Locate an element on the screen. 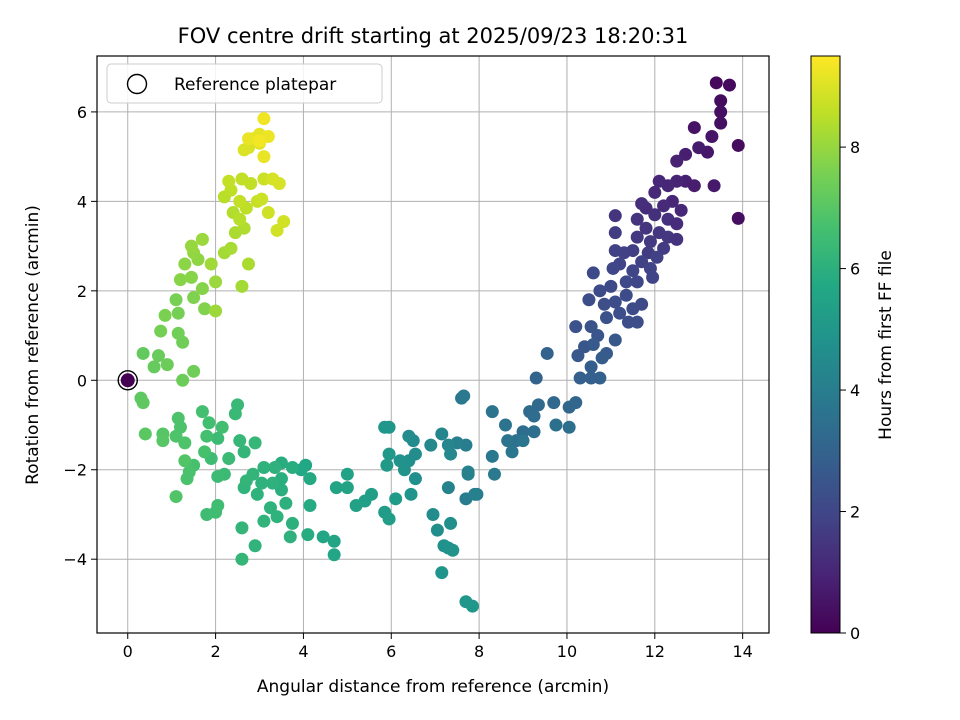  x-tick-label: 12 is located at coordinates (655, 651).